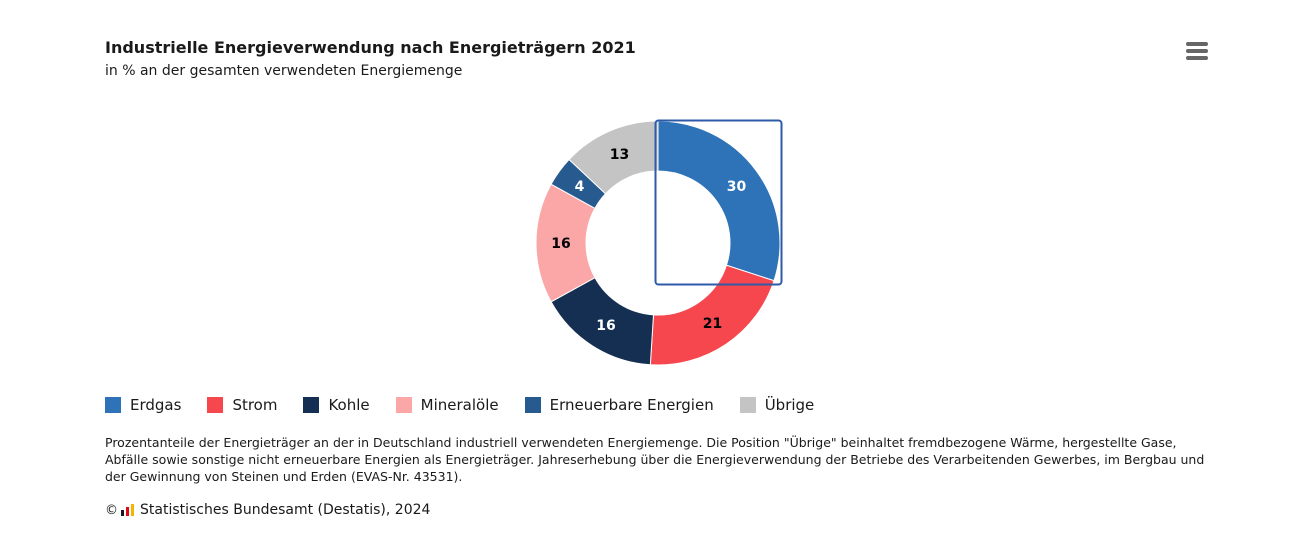 This screenshot has width=1301, height=554. I want to click on slice-label-strom: 21, so click(712, 324).